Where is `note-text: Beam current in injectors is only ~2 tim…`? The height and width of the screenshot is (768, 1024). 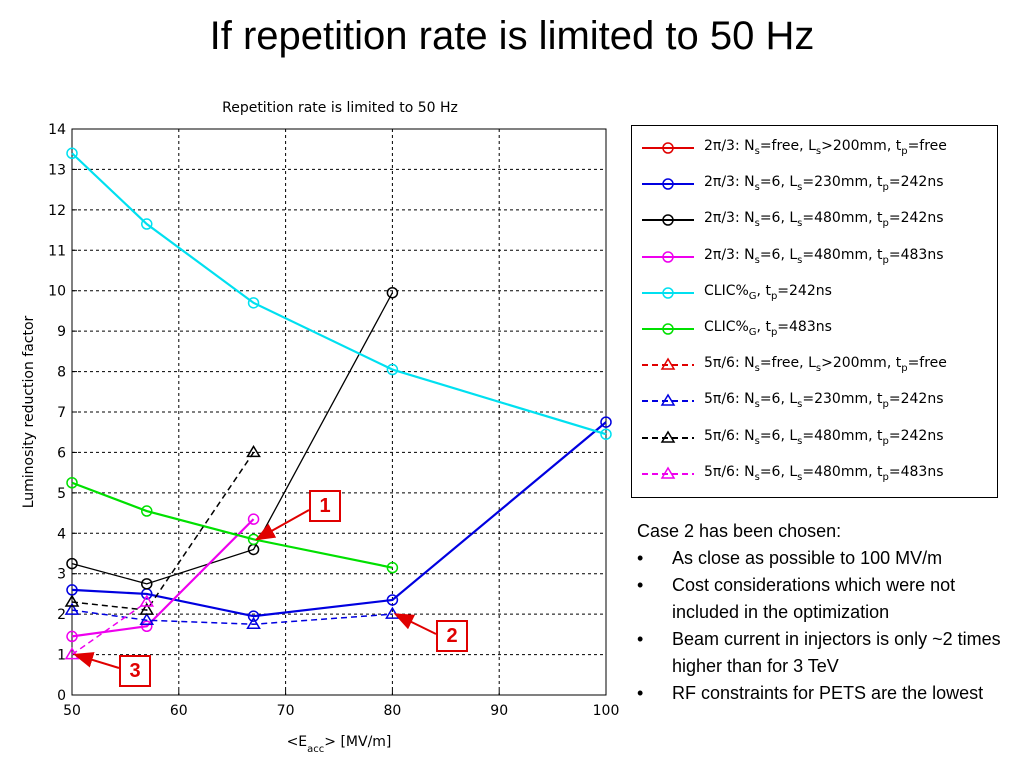 note-text: Beam current in injectors is only ~2 tim… is located at coordinates (836, 652).